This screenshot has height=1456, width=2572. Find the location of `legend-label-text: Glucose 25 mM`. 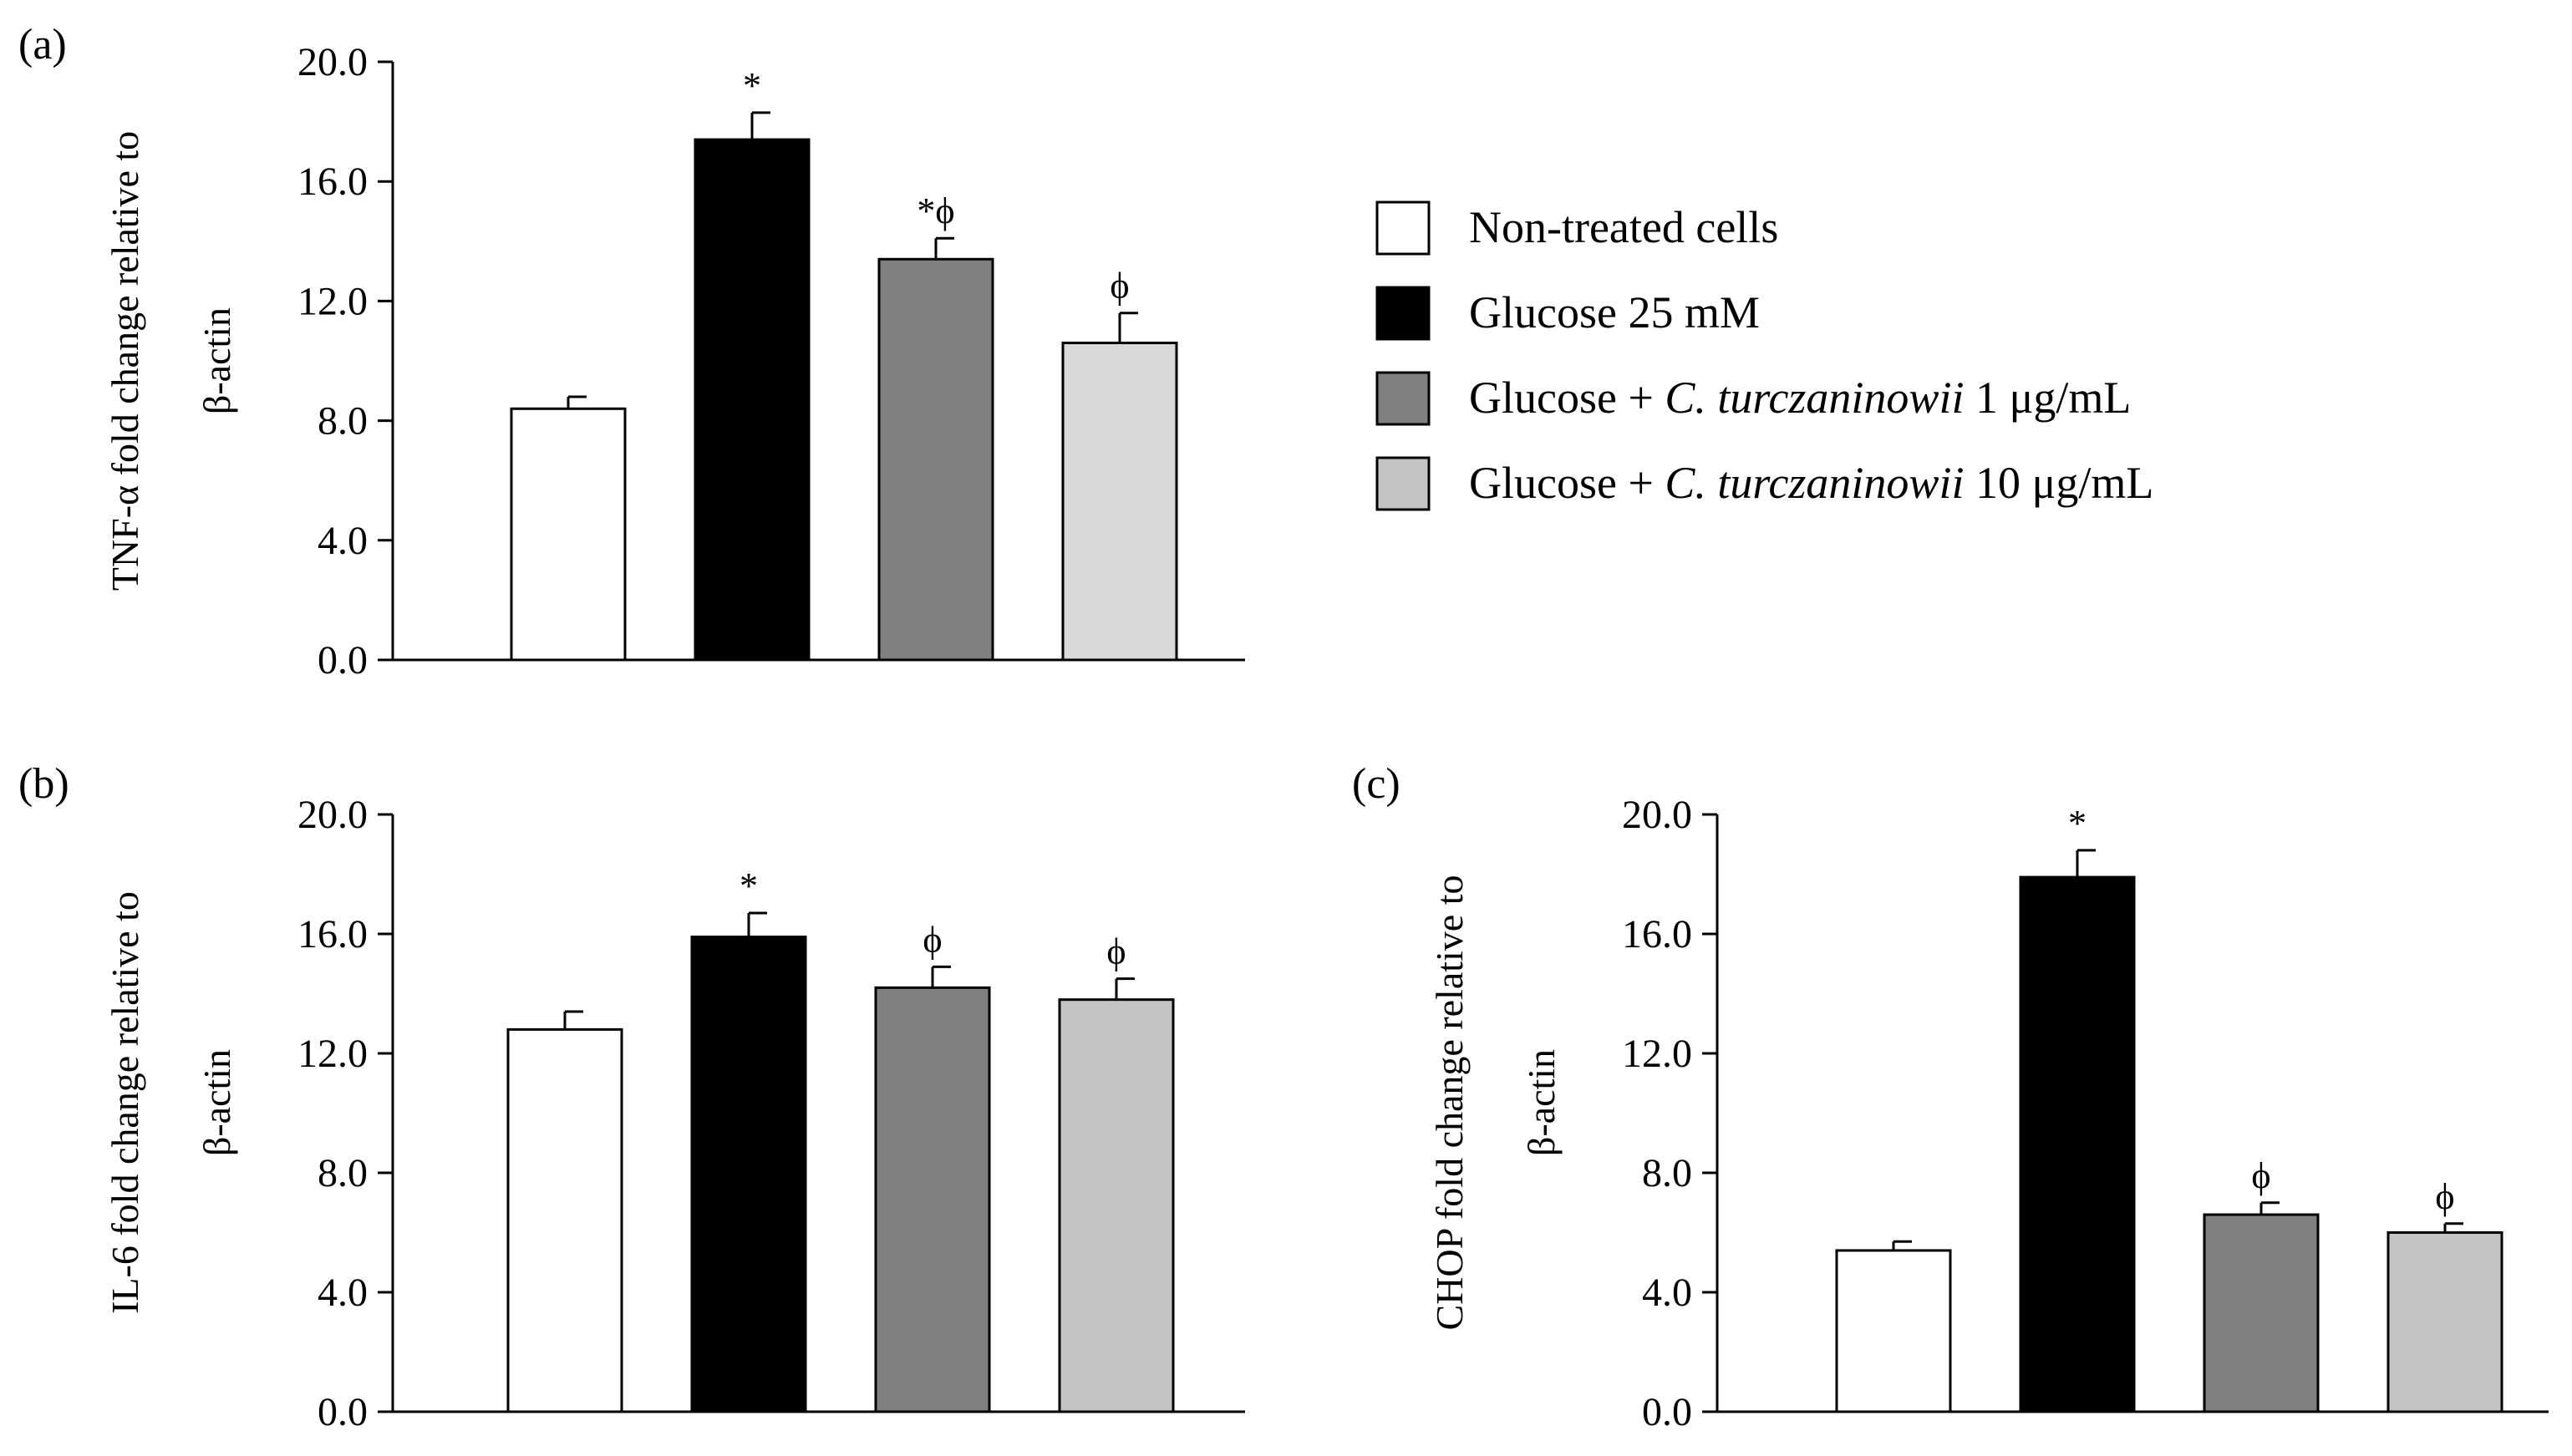

legend-label-text: Glucose 25 mM is located at coordinates (1614, 312).